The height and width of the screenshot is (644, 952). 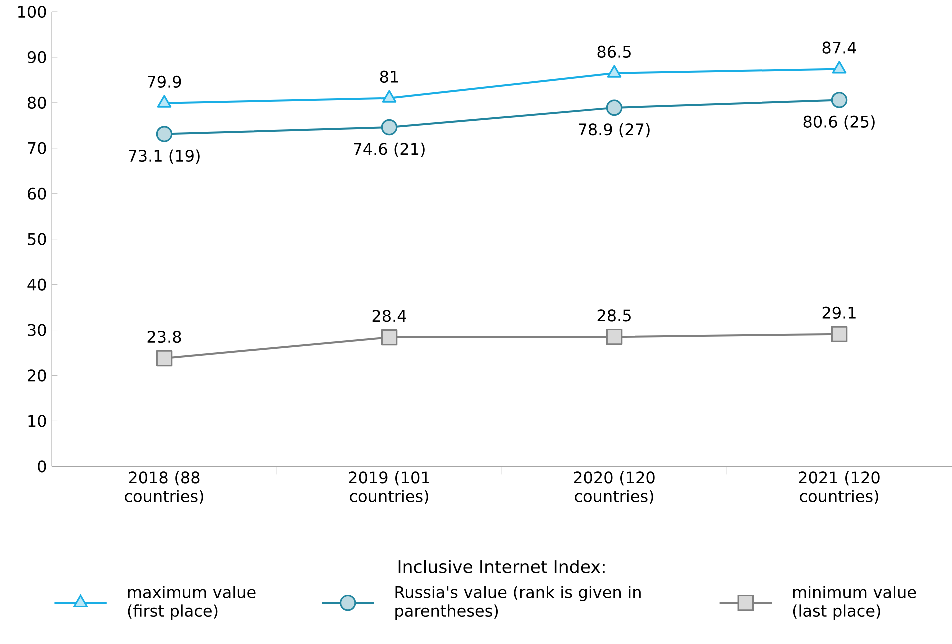 I want to click on data-label: 78.9 (27), so click(x=614, y=130).